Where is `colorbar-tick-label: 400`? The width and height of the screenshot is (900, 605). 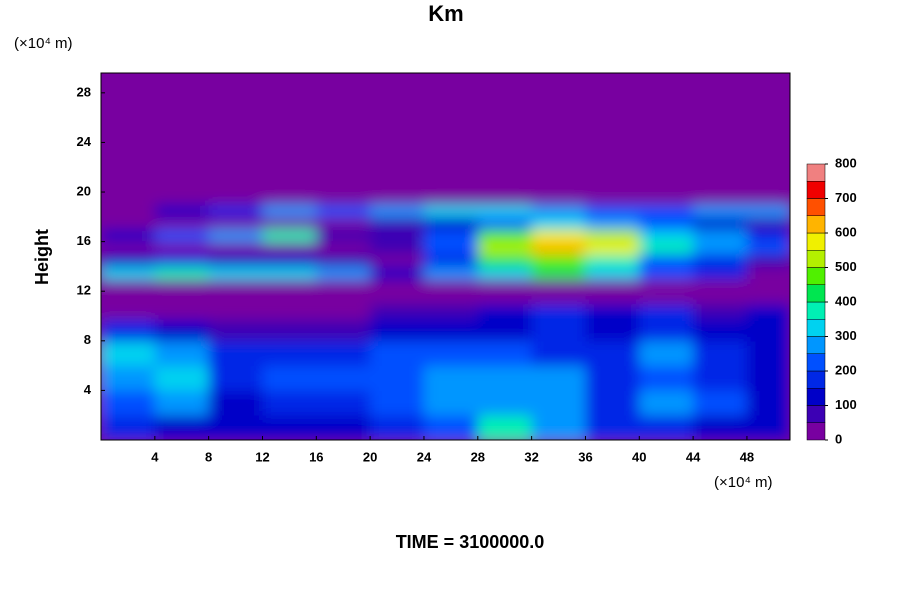 colorbar-tick-label: 400 is located at coordinates (846, 300).